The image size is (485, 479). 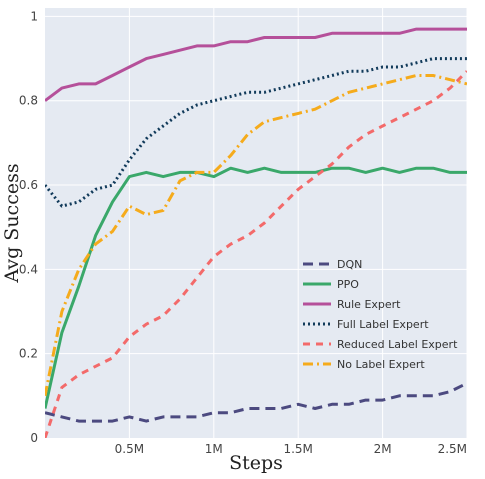 What do you see at coordinates (397, 344) in the screenshot?
I see `legend-label: Reduced Label Expert` at bounding box center [397, 344].